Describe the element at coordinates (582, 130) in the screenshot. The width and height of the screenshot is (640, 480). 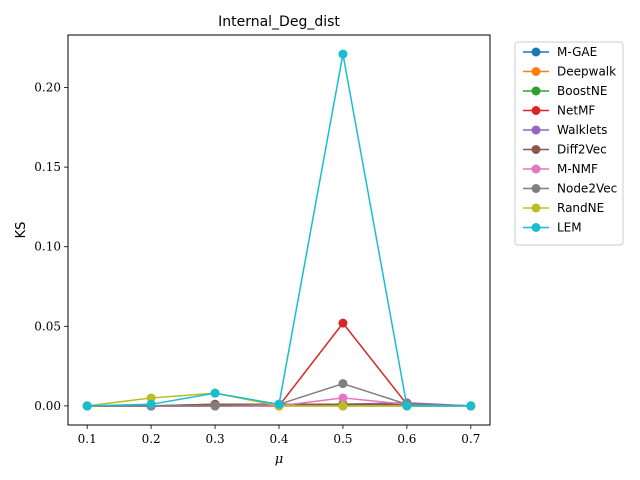
I see `legend-label: Walklets` at that location.